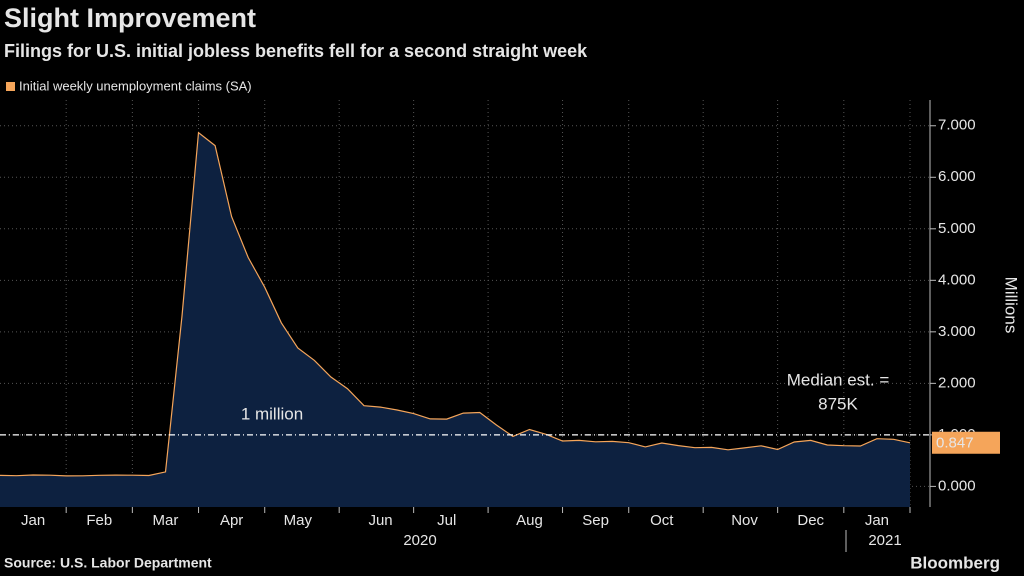  I want to click on year-label: 2021, so click(884, 540).